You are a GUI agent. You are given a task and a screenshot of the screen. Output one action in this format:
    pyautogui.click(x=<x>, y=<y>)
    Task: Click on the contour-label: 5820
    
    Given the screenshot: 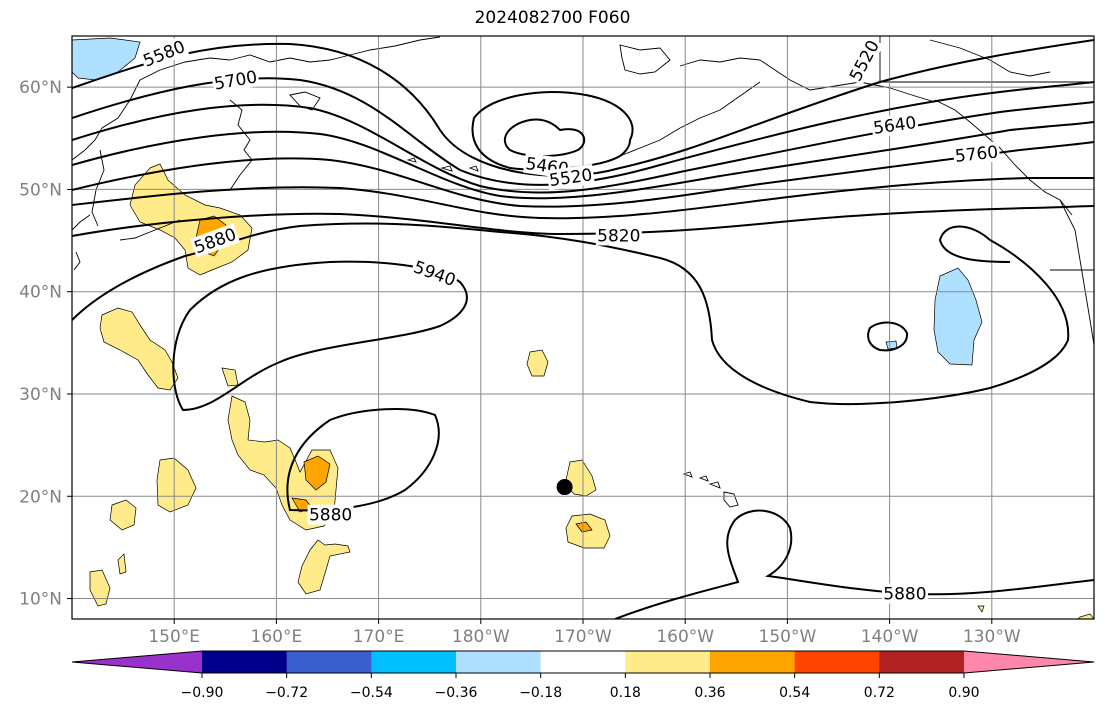 What is the action you would take?
    pyautogui.click(x=618, y=235)
    